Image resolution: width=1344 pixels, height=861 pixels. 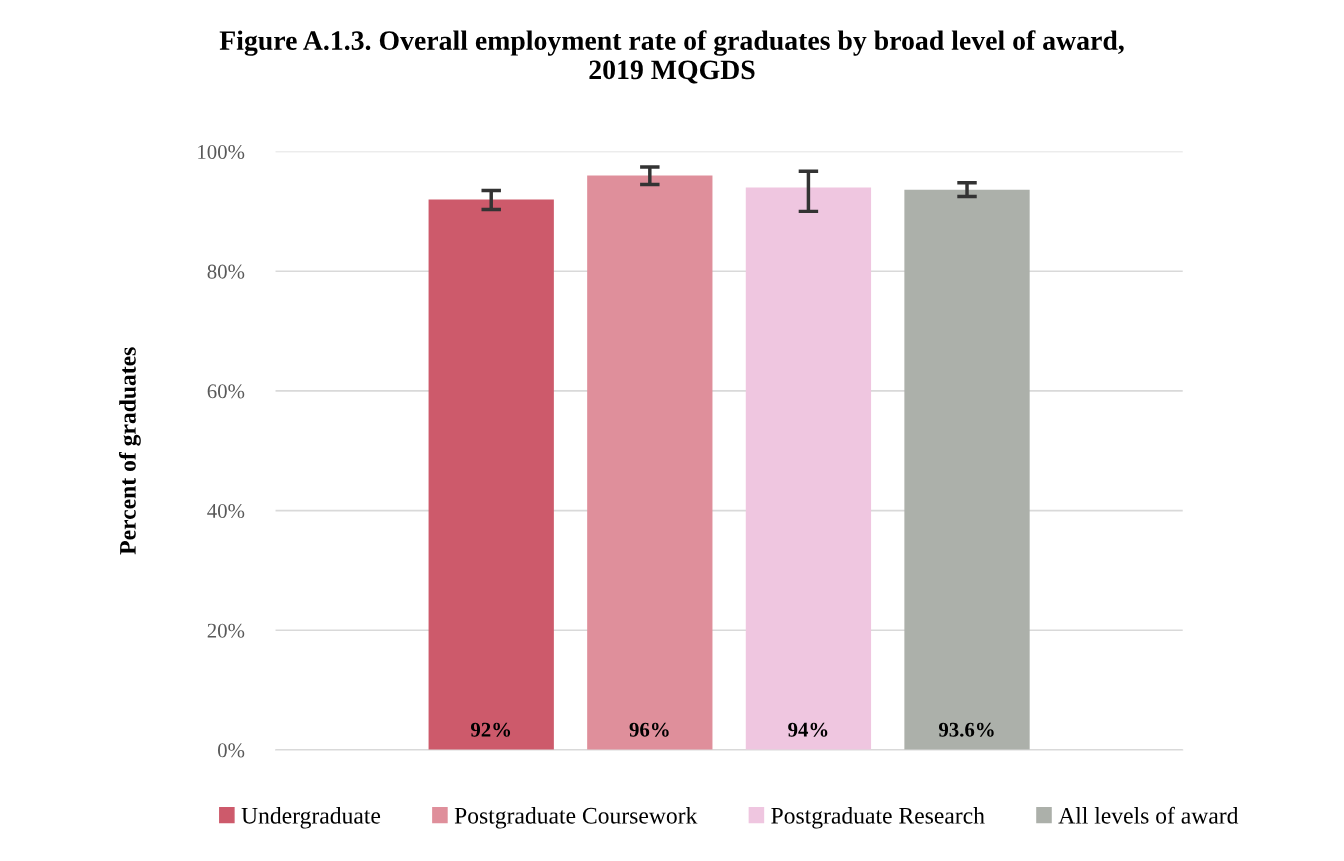 I want to click on data-label: 93.6%, so click(x=966, y=729).